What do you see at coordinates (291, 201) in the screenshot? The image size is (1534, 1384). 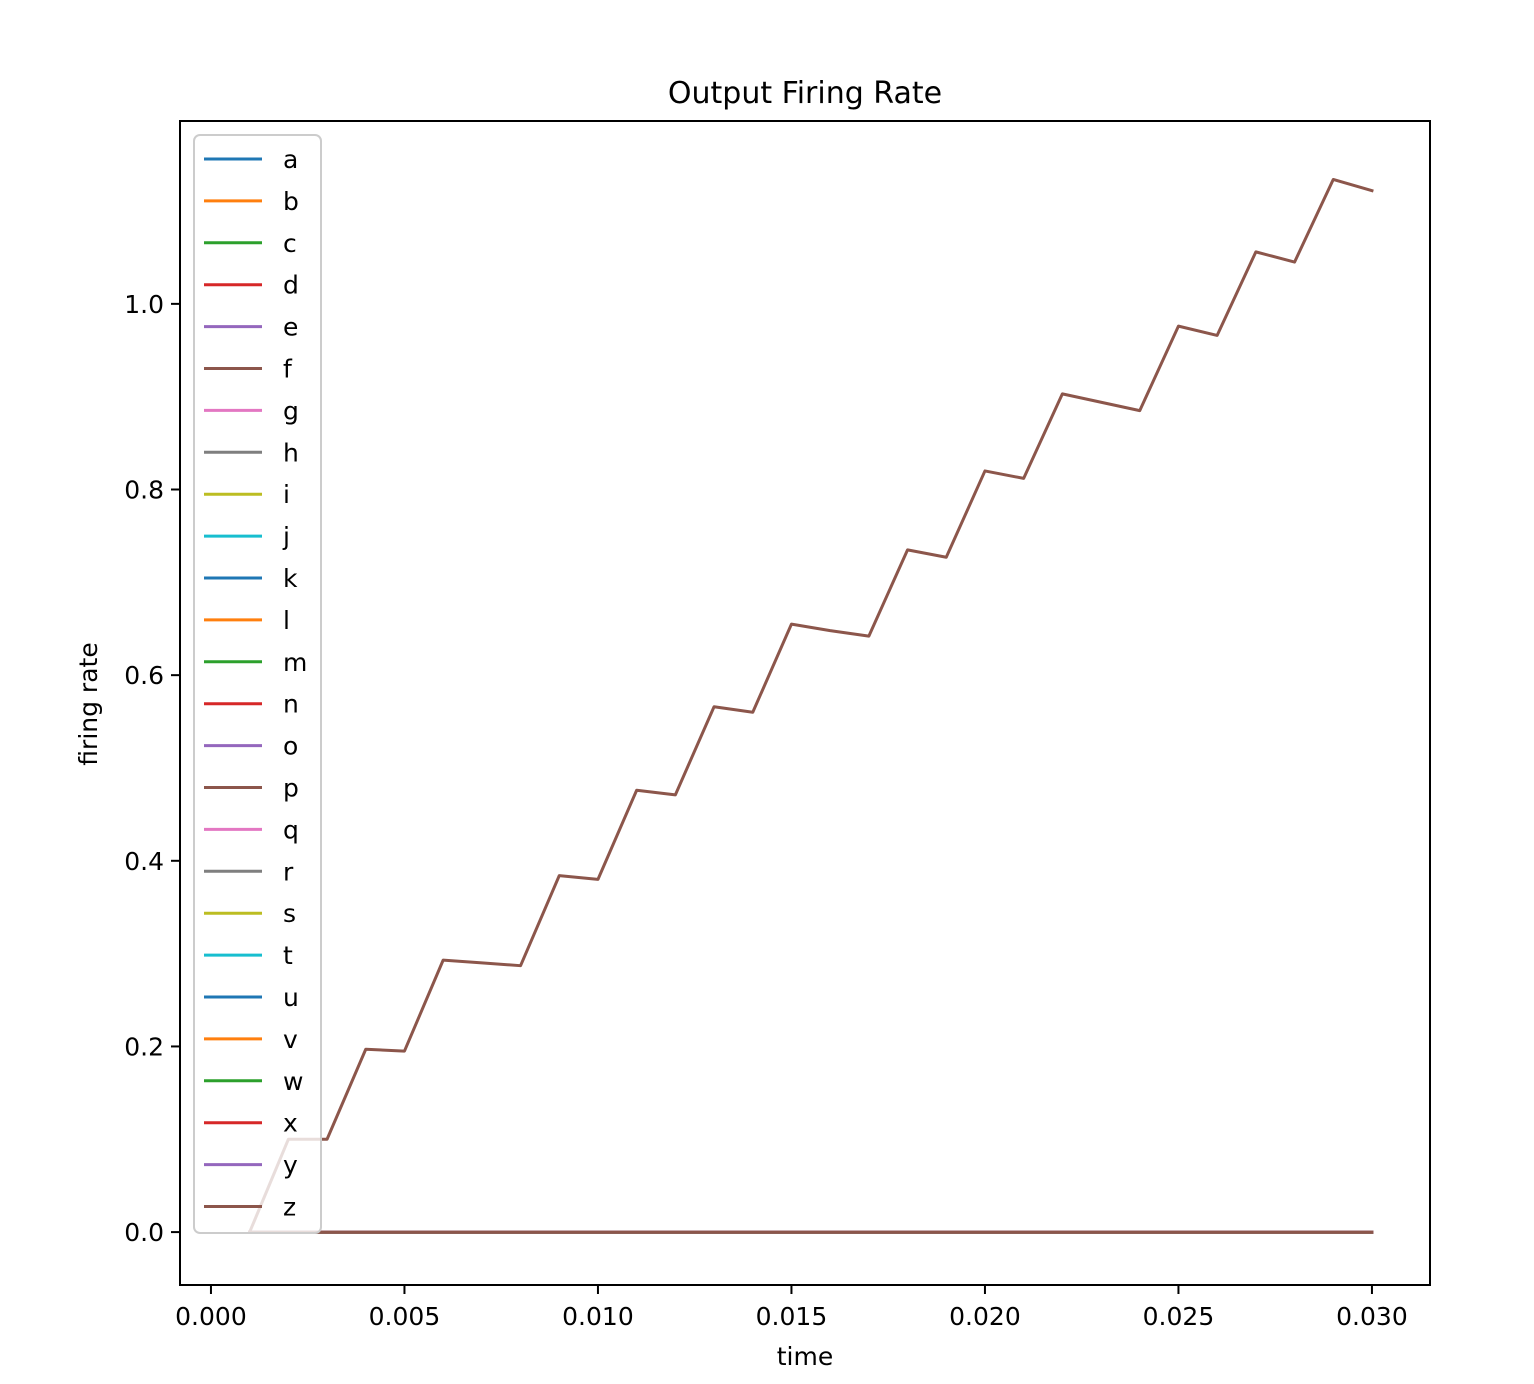 I see `legend-label-b: b` at bounding box center [291, 201].